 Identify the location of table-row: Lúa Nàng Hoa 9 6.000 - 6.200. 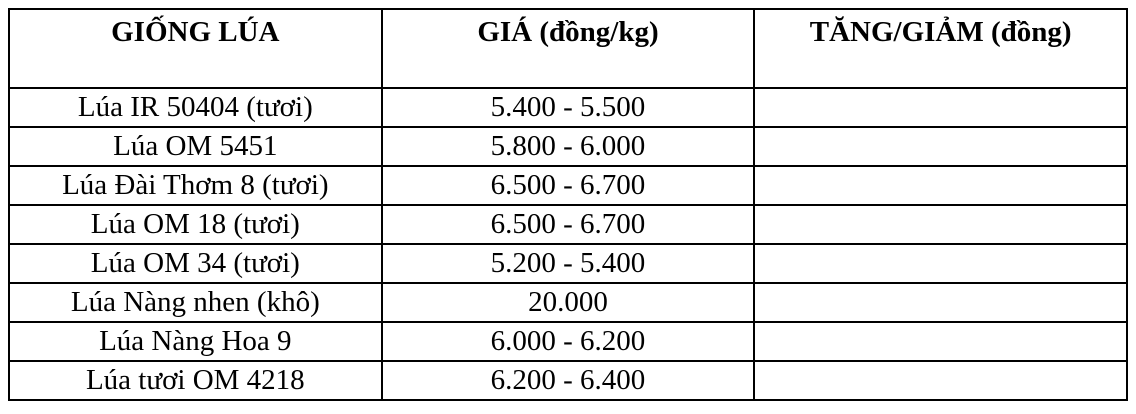
(568, 341).